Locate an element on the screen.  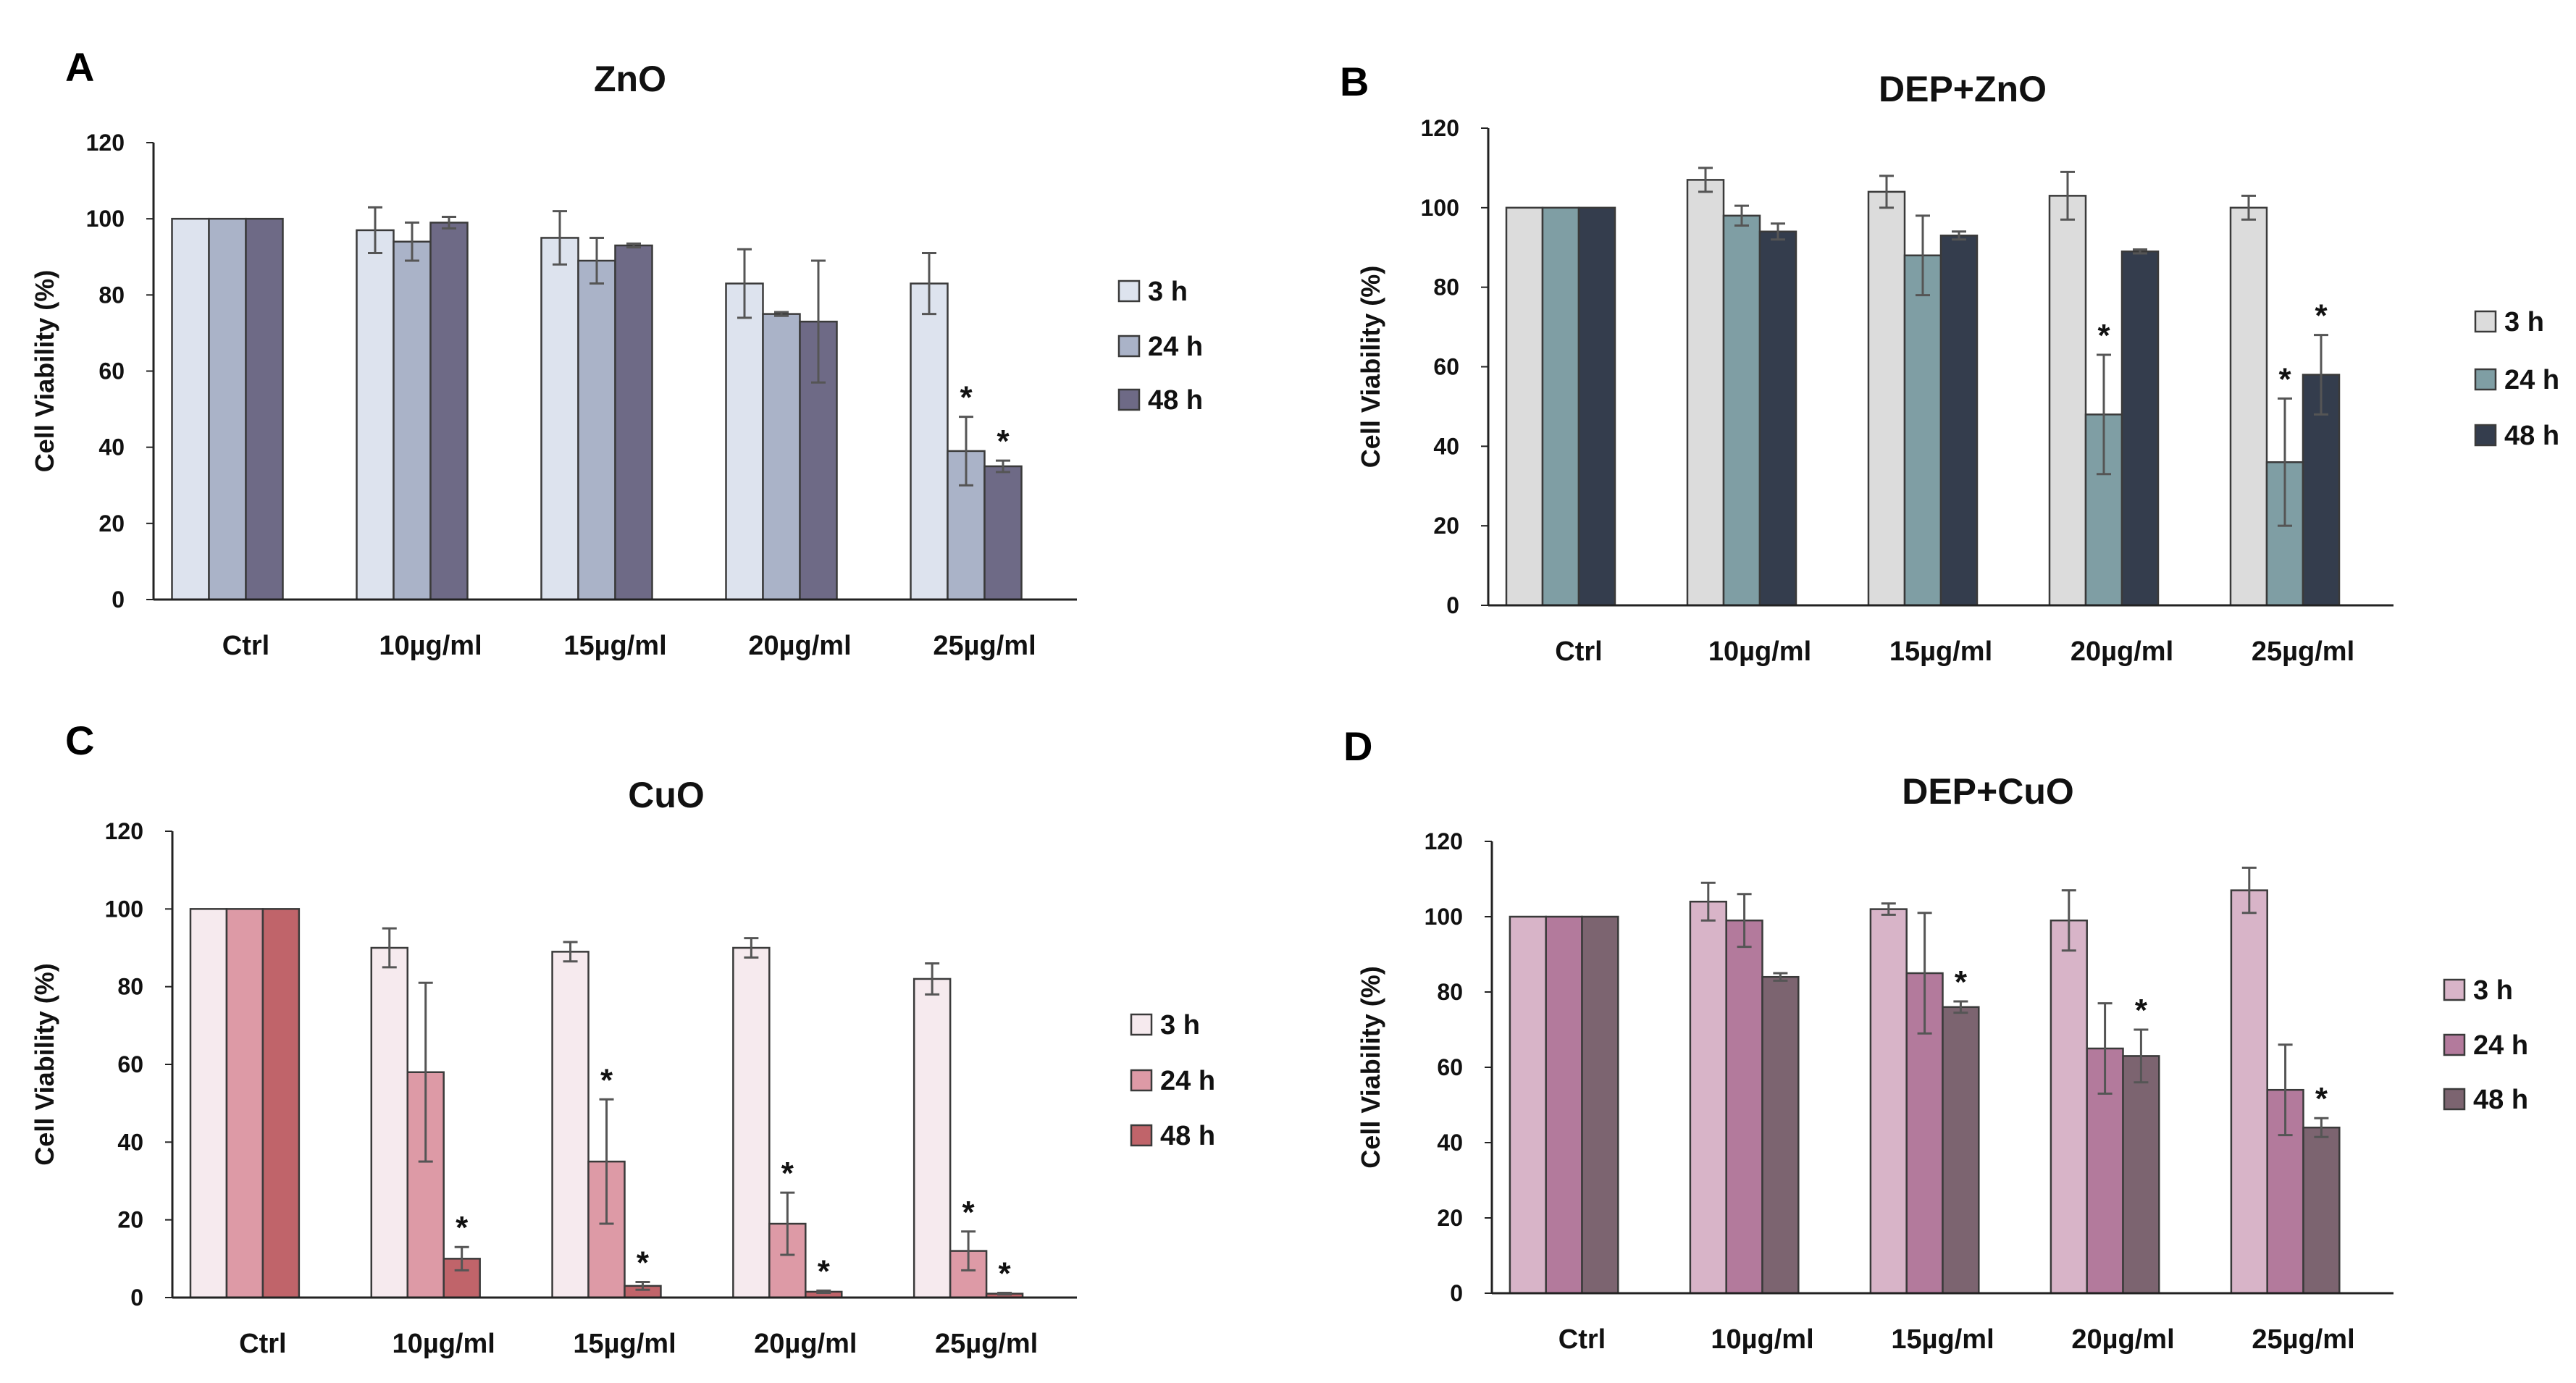
panel-letter: B is located at coordinates (1354, 81).